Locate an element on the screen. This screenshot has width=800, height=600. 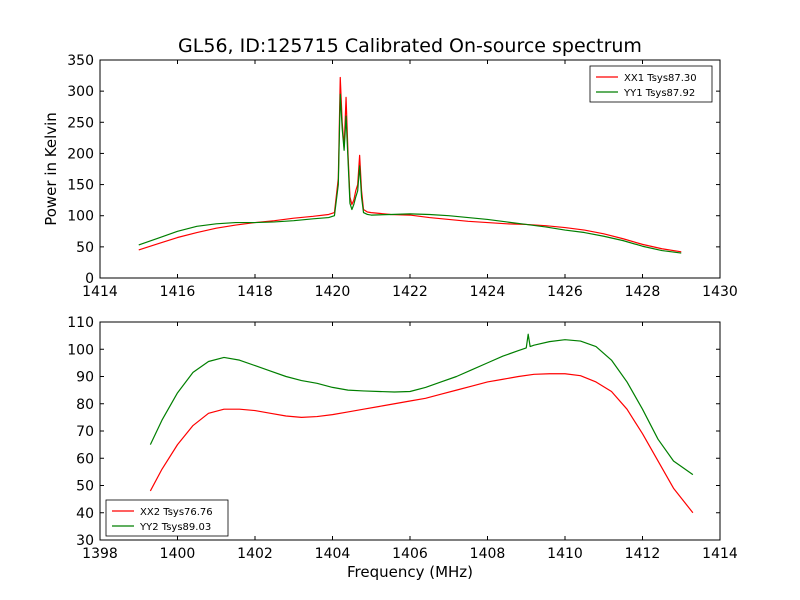
top-y-tick-label: 50 is located at coordinates (85, 248).